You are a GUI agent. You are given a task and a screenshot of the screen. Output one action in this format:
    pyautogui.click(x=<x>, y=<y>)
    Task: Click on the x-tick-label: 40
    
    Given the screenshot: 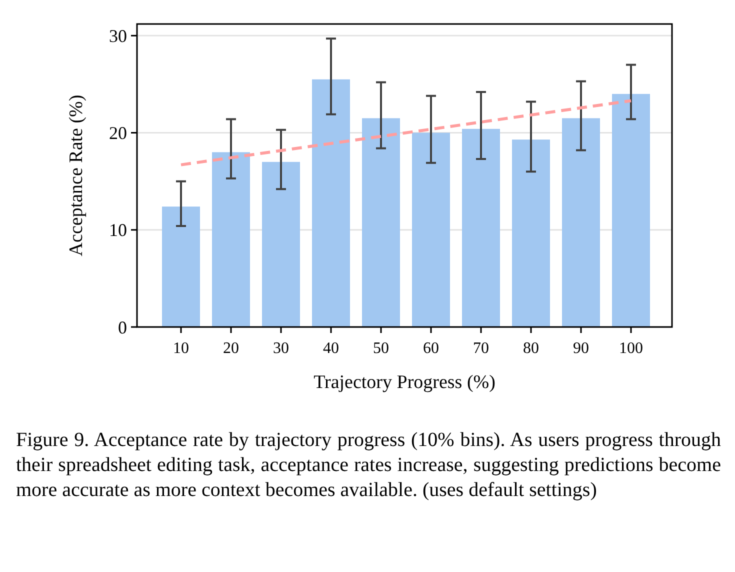 What is the action you would take?
    pyautogui.click(x=331, y=348)
    